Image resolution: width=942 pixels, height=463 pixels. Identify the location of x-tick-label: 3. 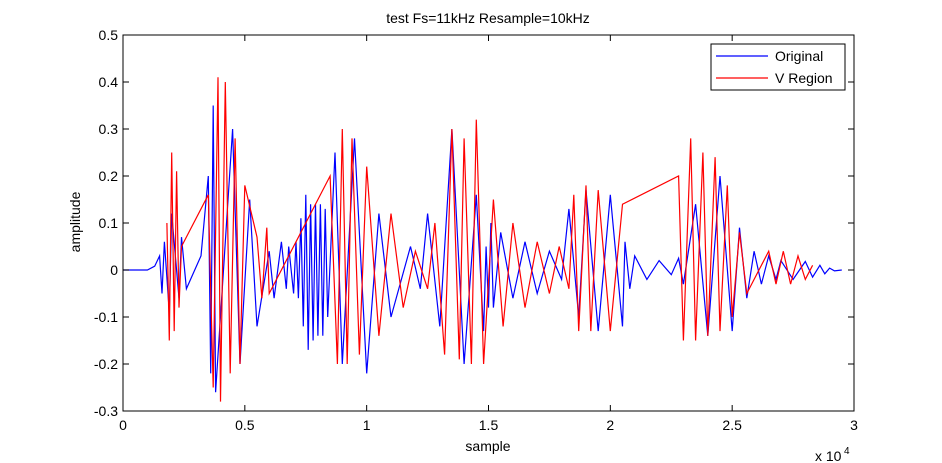
(854, 425).